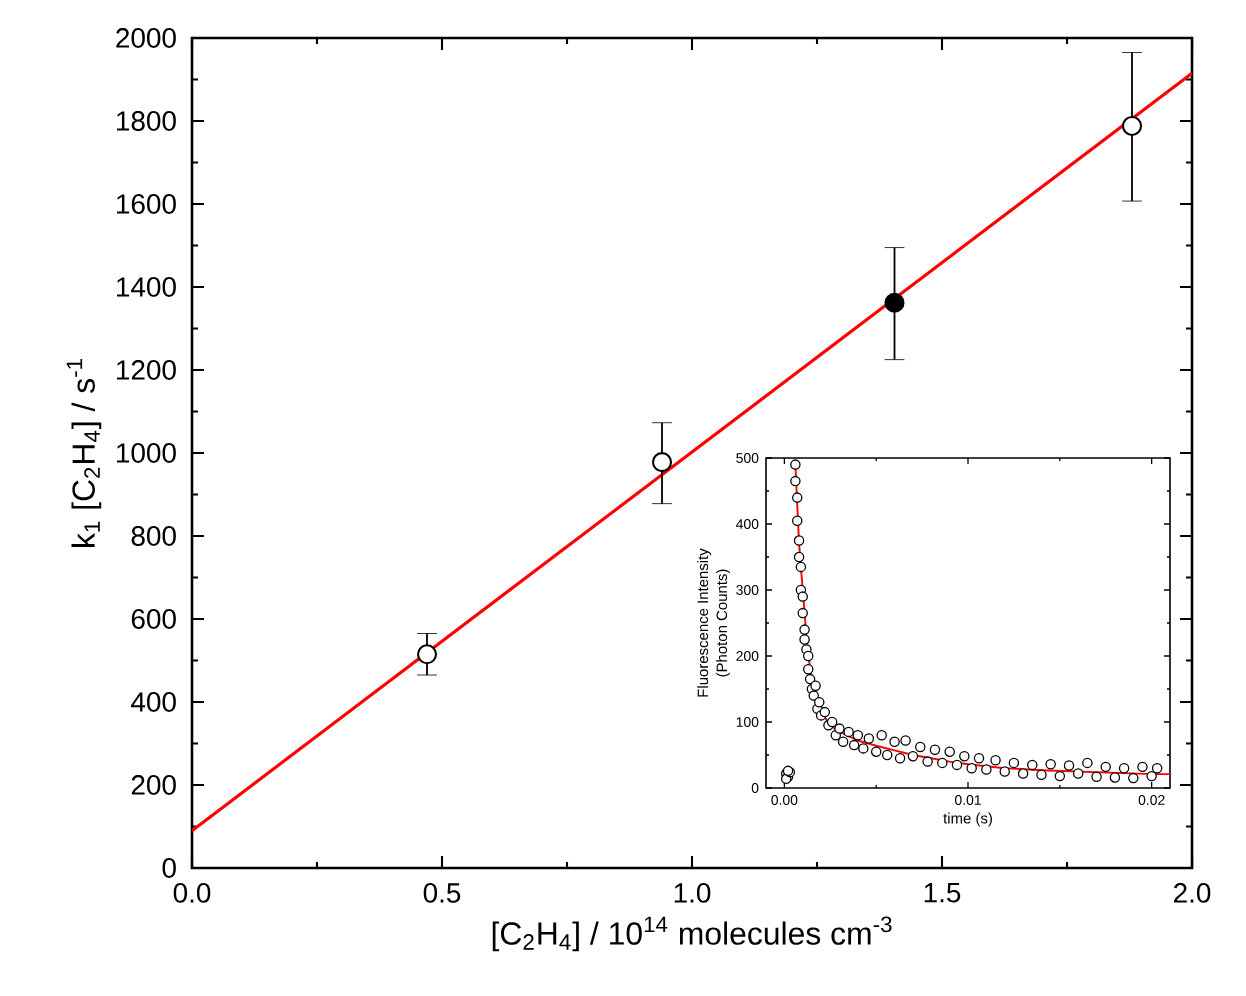 This screenshot has height=996, width=1246. Describe the element at coordinates (84, 453) in the screenshot. I see `y-axis-title: k$_{1}$ [C$_{2}$H$_{4}$] / s$^{-1}$` at that location.